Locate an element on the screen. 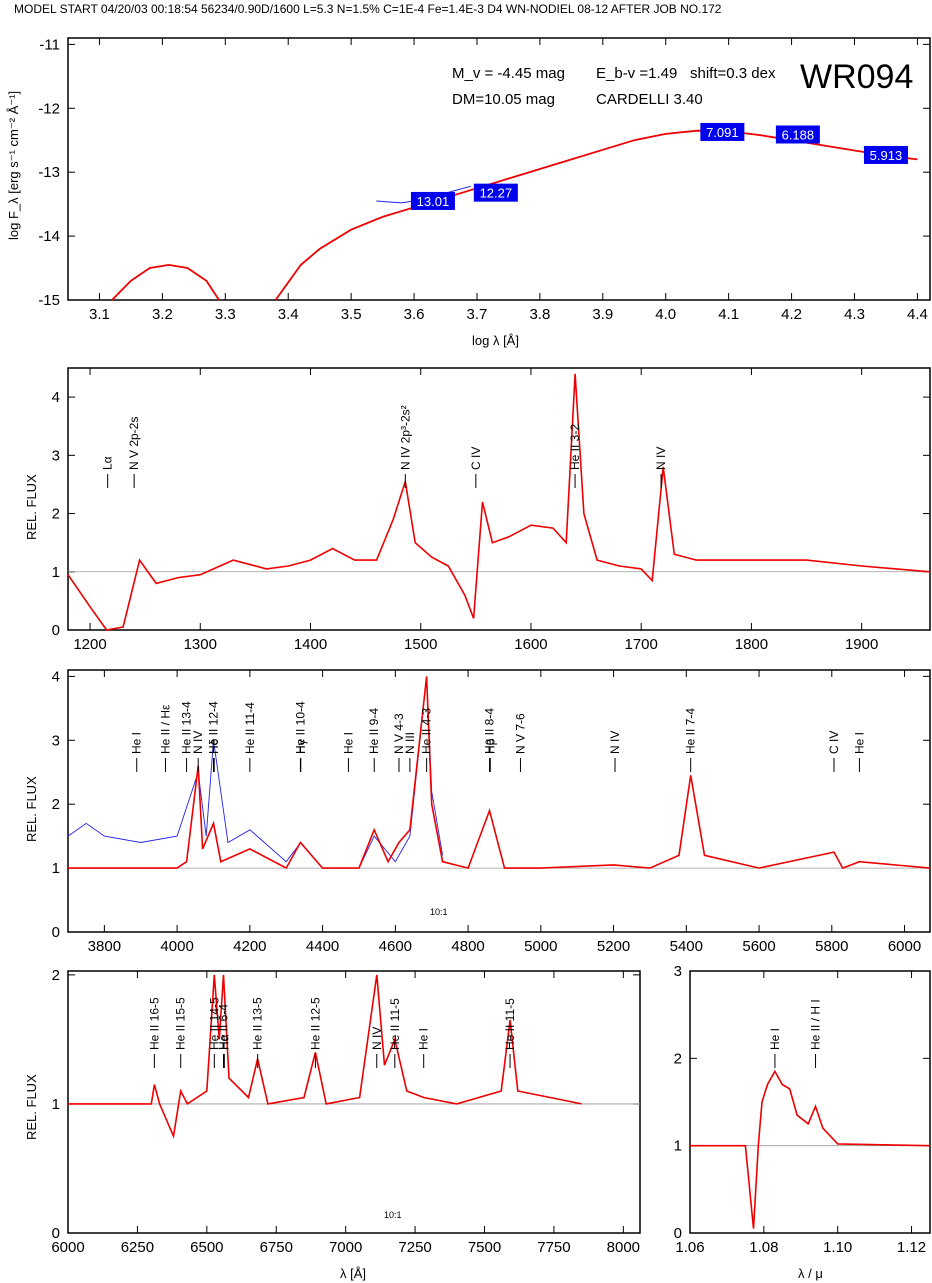 This screenshot has height=1283, width=932. line-id-label: He II 15-5 is located at coordinates (181, 1023).